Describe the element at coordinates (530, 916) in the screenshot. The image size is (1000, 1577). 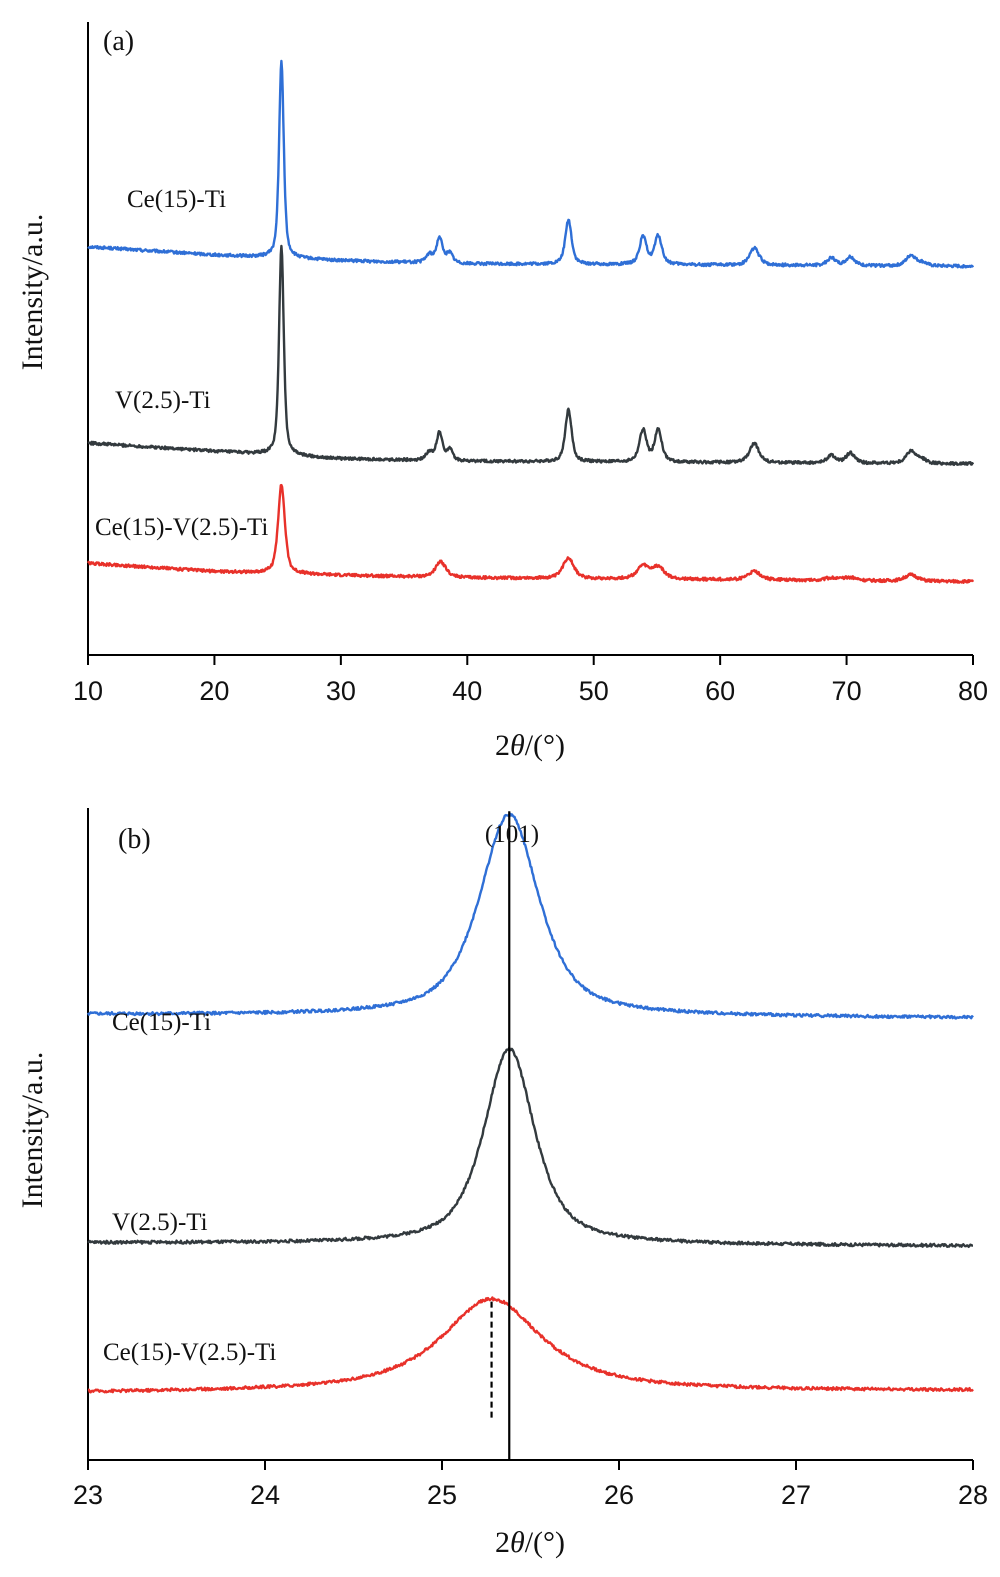
I see `panel-b-series-0-line` at that location.